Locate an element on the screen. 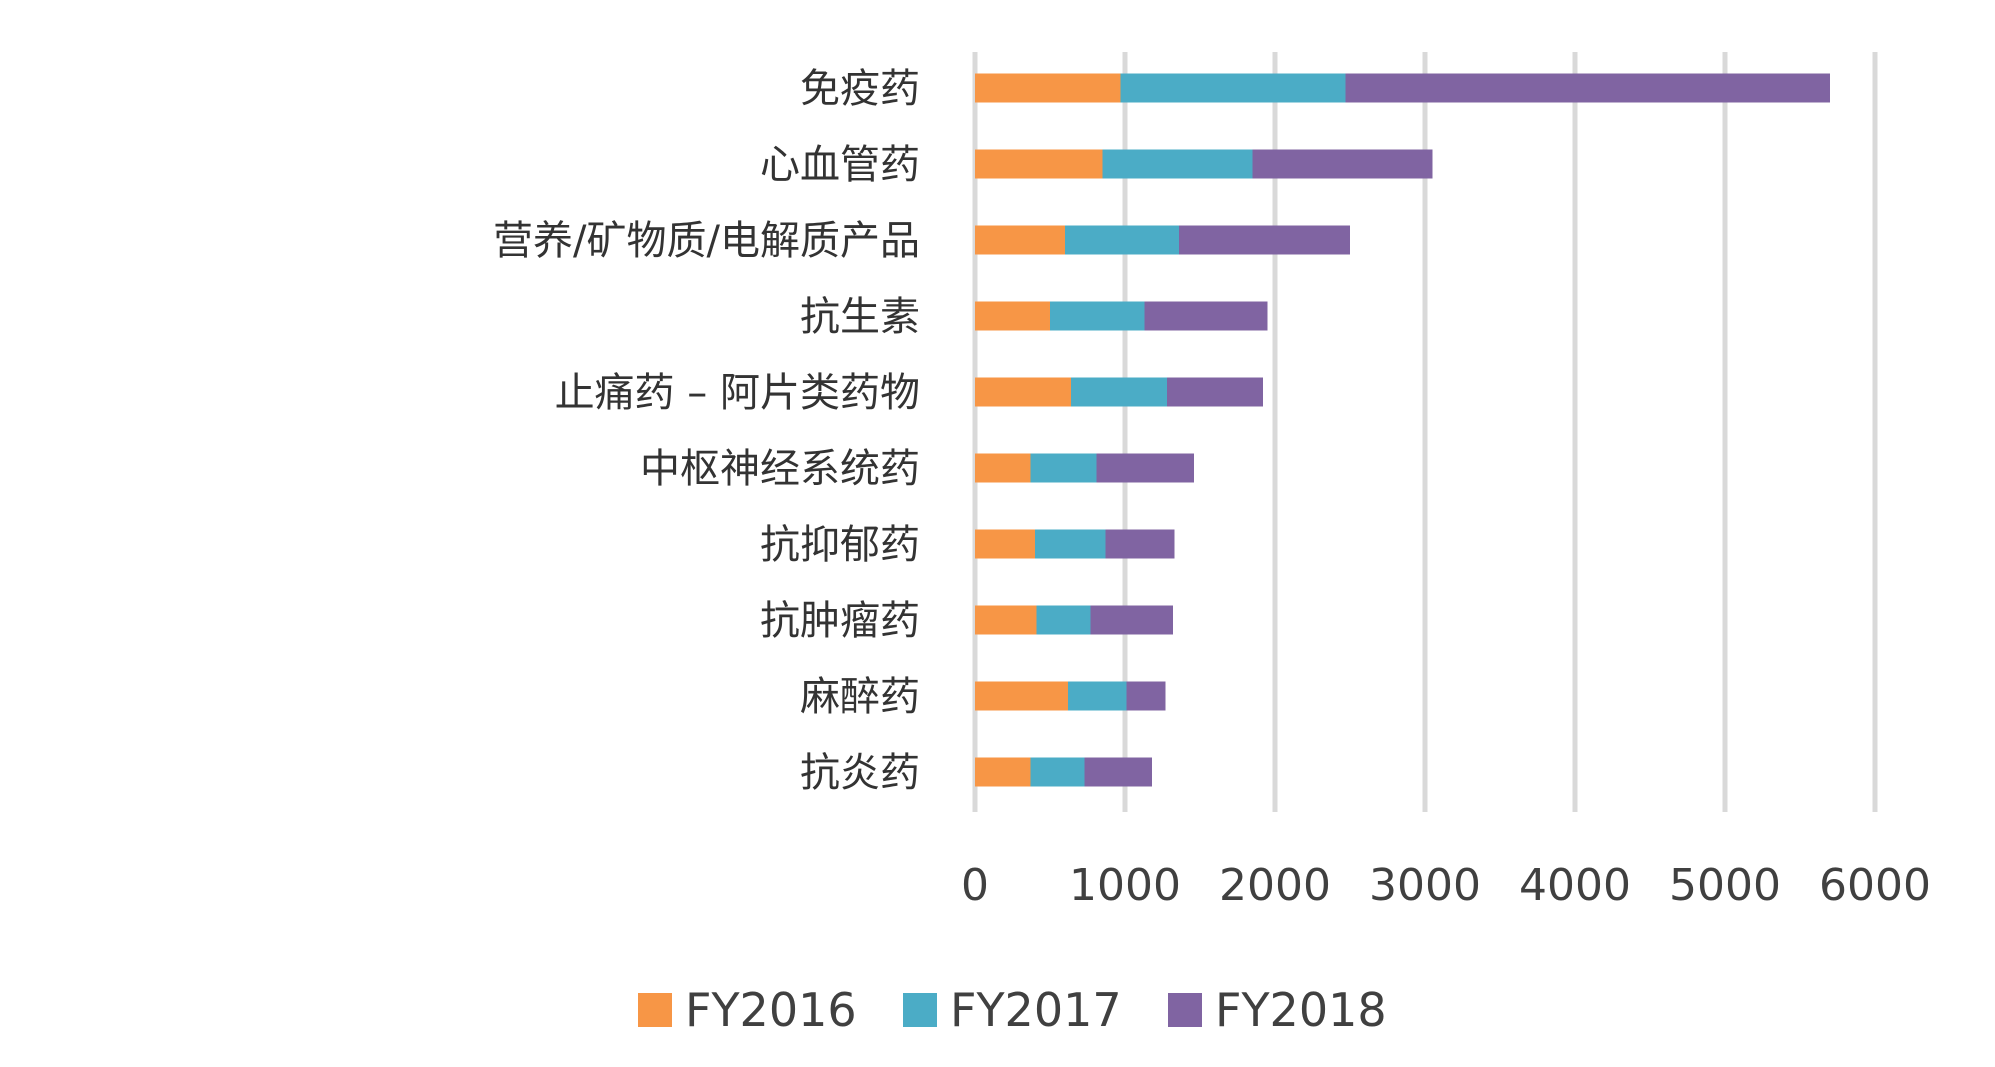 The image size is (1995, 1067). category-label: 抗肿瘤药 is located at coordinates (840, 621).